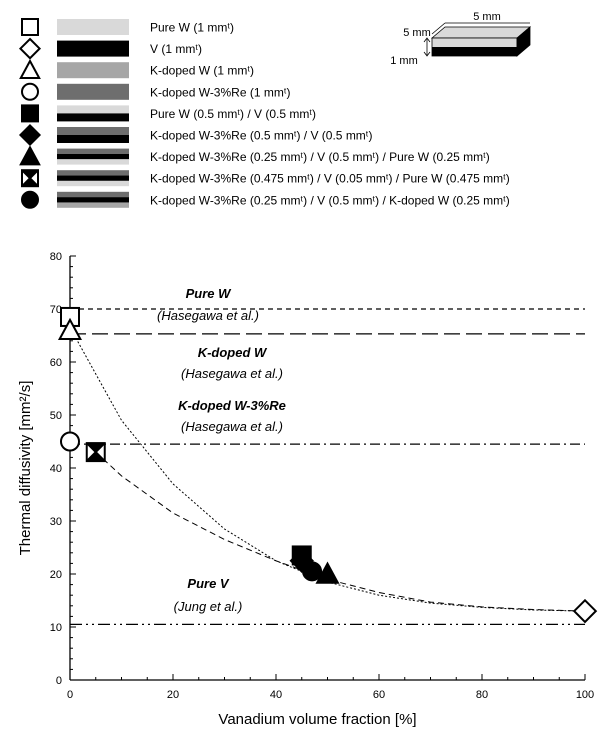 This screenshot has width=605, height=733. What do you see at coordinates (25, 468) in the screenshot?
I see `y-axis-label: Thermal diffusivity [mm²/s]` at bounding box center [25, 468].